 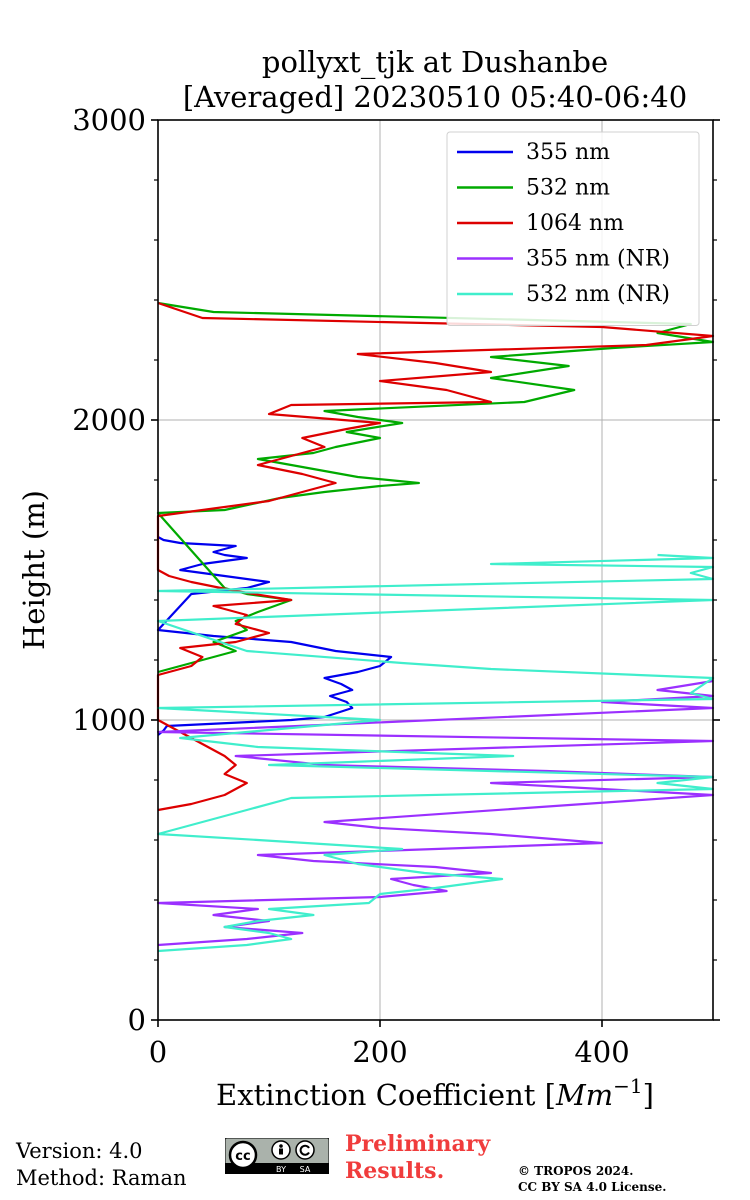 What do you see at coordinates (281, 1169) in the screenshot?
I see `badge-by-text: BY` at bounding box center [281, 1169].